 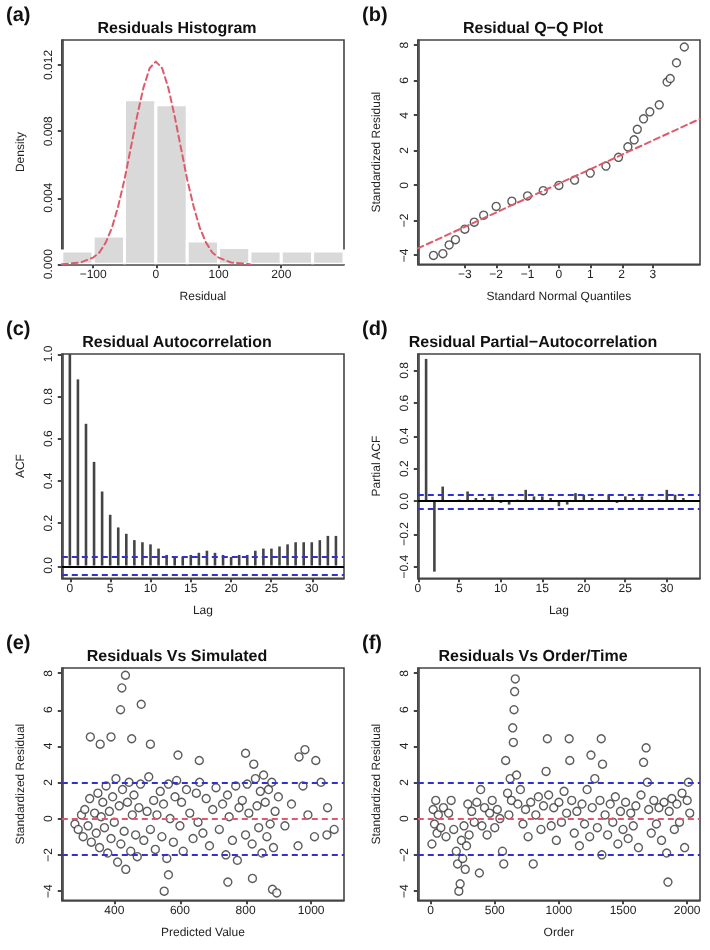 What do you see at coordinates (533, 342) in the screenshot?
I see `chart-title: Residual Partial−Autocorrelation` at bounding box center [533, 342].